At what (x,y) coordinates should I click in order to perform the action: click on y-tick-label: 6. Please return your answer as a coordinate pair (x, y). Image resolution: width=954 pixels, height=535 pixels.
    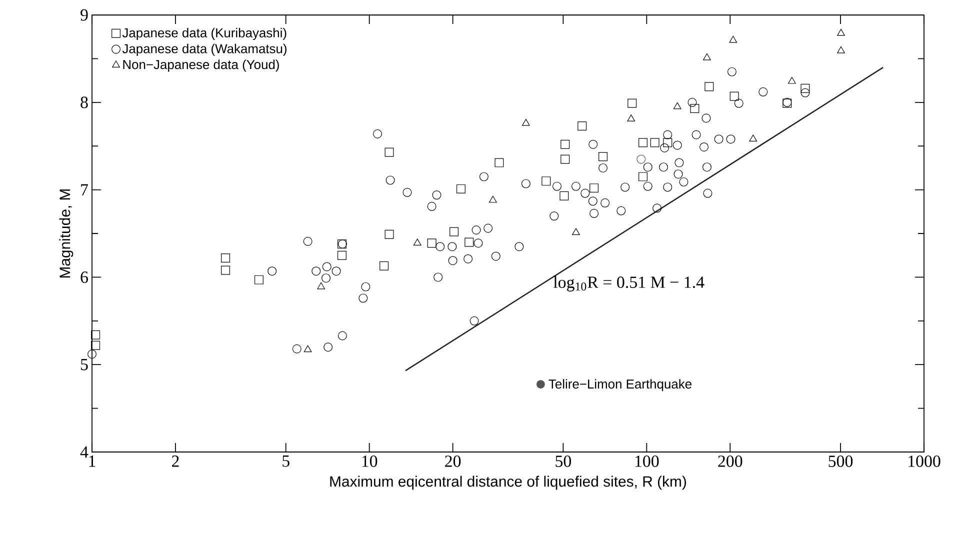
    Looking at the image, I should click on (84, 277).